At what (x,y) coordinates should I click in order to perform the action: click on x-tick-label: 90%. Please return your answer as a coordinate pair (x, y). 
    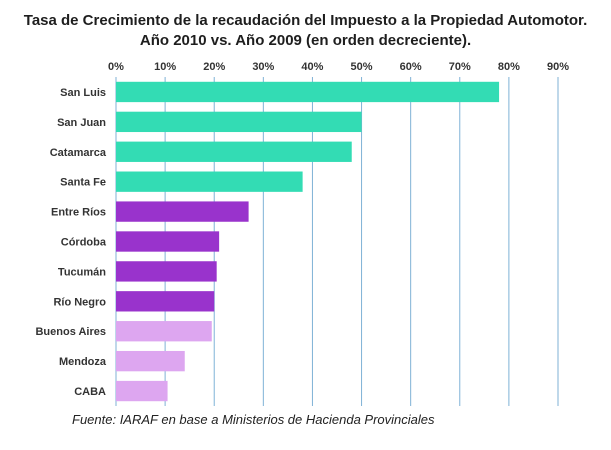
    Looking at the image, I should click on (558, 67).